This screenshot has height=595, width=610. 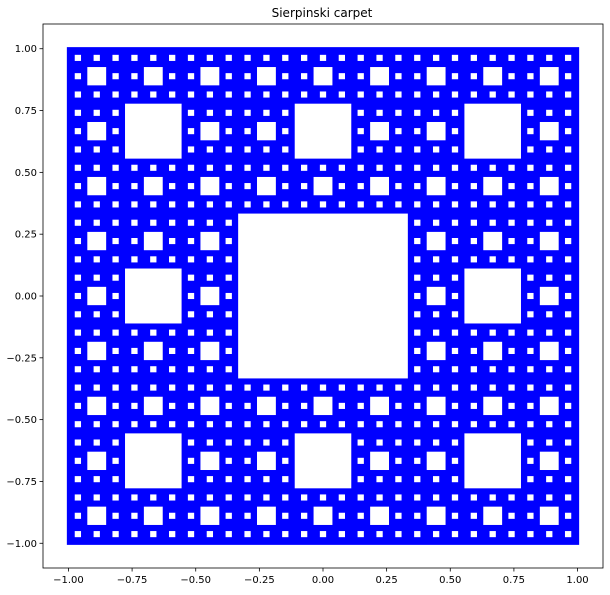 I want to click on y-tick-label: −0.50, so click(x=21, y=420).